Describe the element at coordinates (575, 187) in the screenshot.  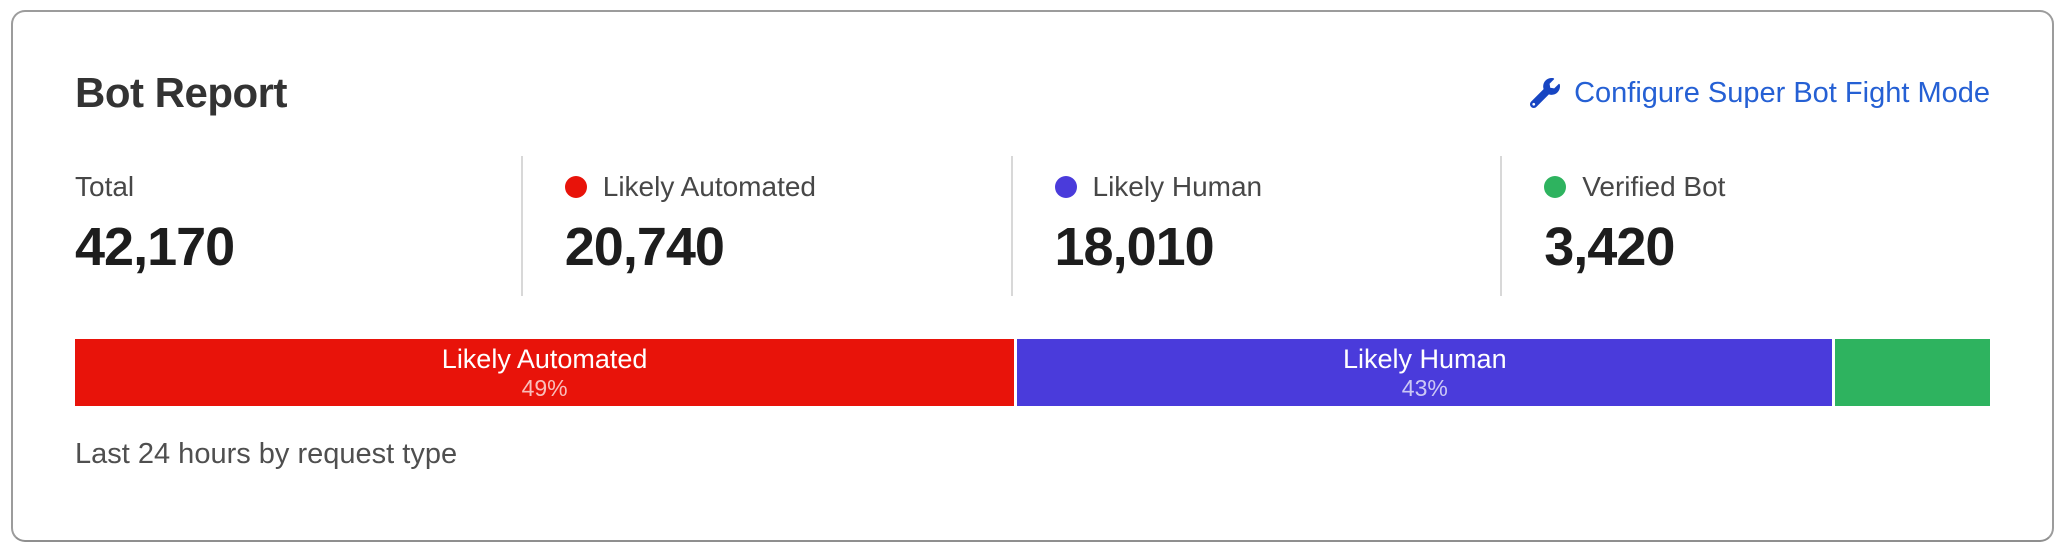
I see `likely-automated-dot-icon` at that location.